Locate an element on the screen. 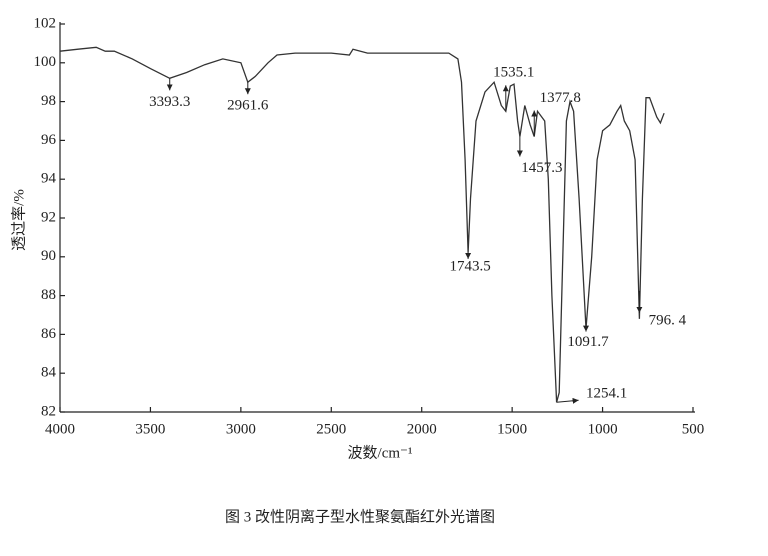 The image size is (768, 556). annotation-label: 1254.1 is located at coordinates (606, 394).